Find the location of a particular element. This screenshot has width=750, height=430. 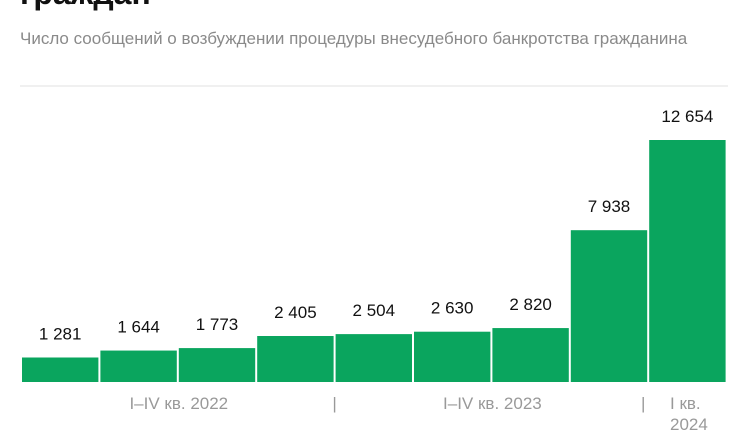

value-label: 1 773 is located at coordinates (217, 324).